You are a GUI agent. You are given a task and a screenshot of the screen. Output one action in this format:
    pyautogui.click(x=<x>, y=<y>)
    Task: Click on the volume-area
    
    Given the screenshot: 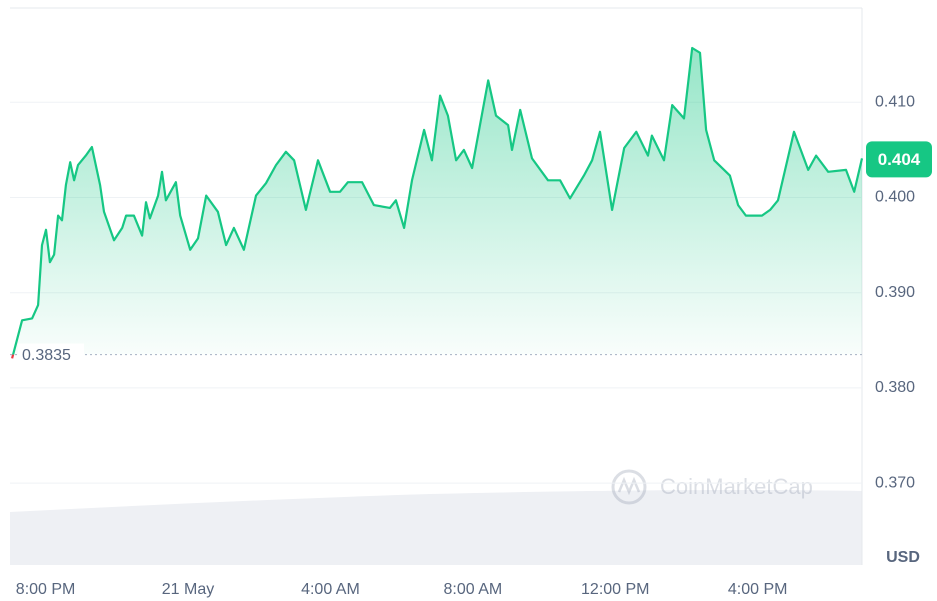 What is the action you would take?
    pyautogui.click(x=436, y=527)
    